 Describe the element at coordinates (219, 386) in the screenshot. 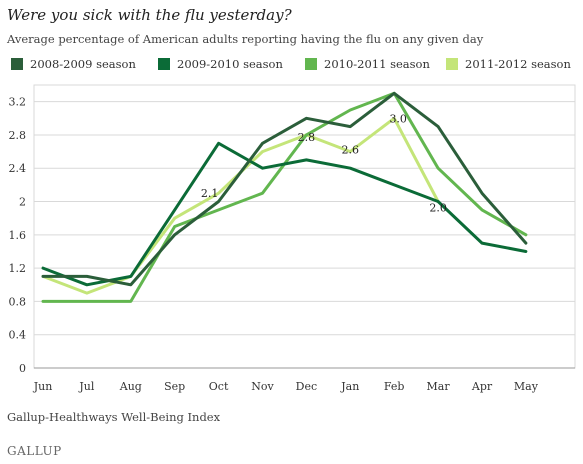

I see `x-tick-label: Oct` at that location.